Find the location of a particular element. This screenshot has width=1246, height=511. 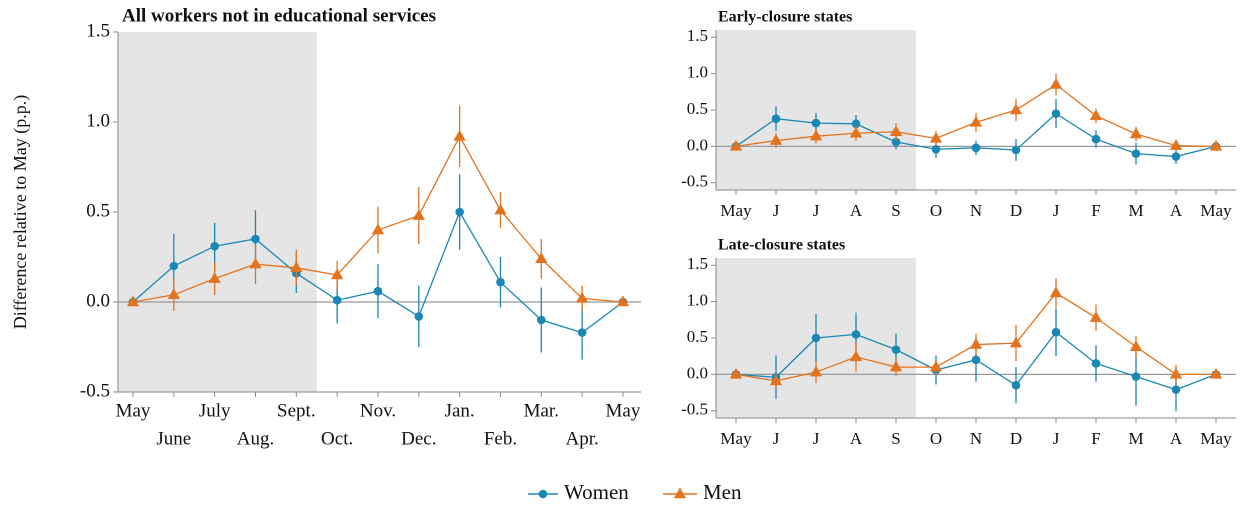

legend-label: Men is located at coordinates (722, 492).